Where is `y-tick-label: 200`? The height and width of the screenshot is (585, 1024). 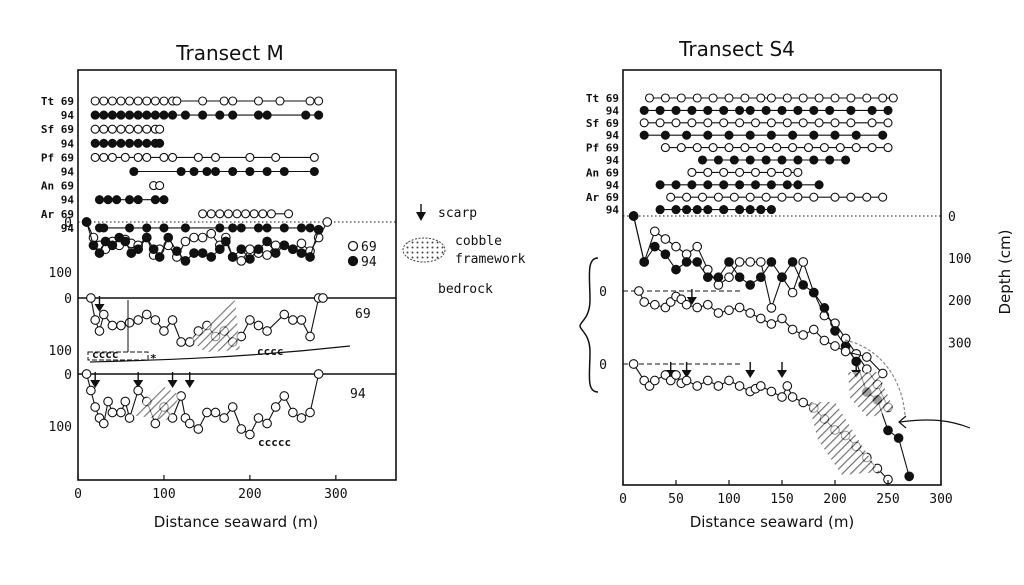
y-tick-label: 200 is located at coordinates (959, 301).